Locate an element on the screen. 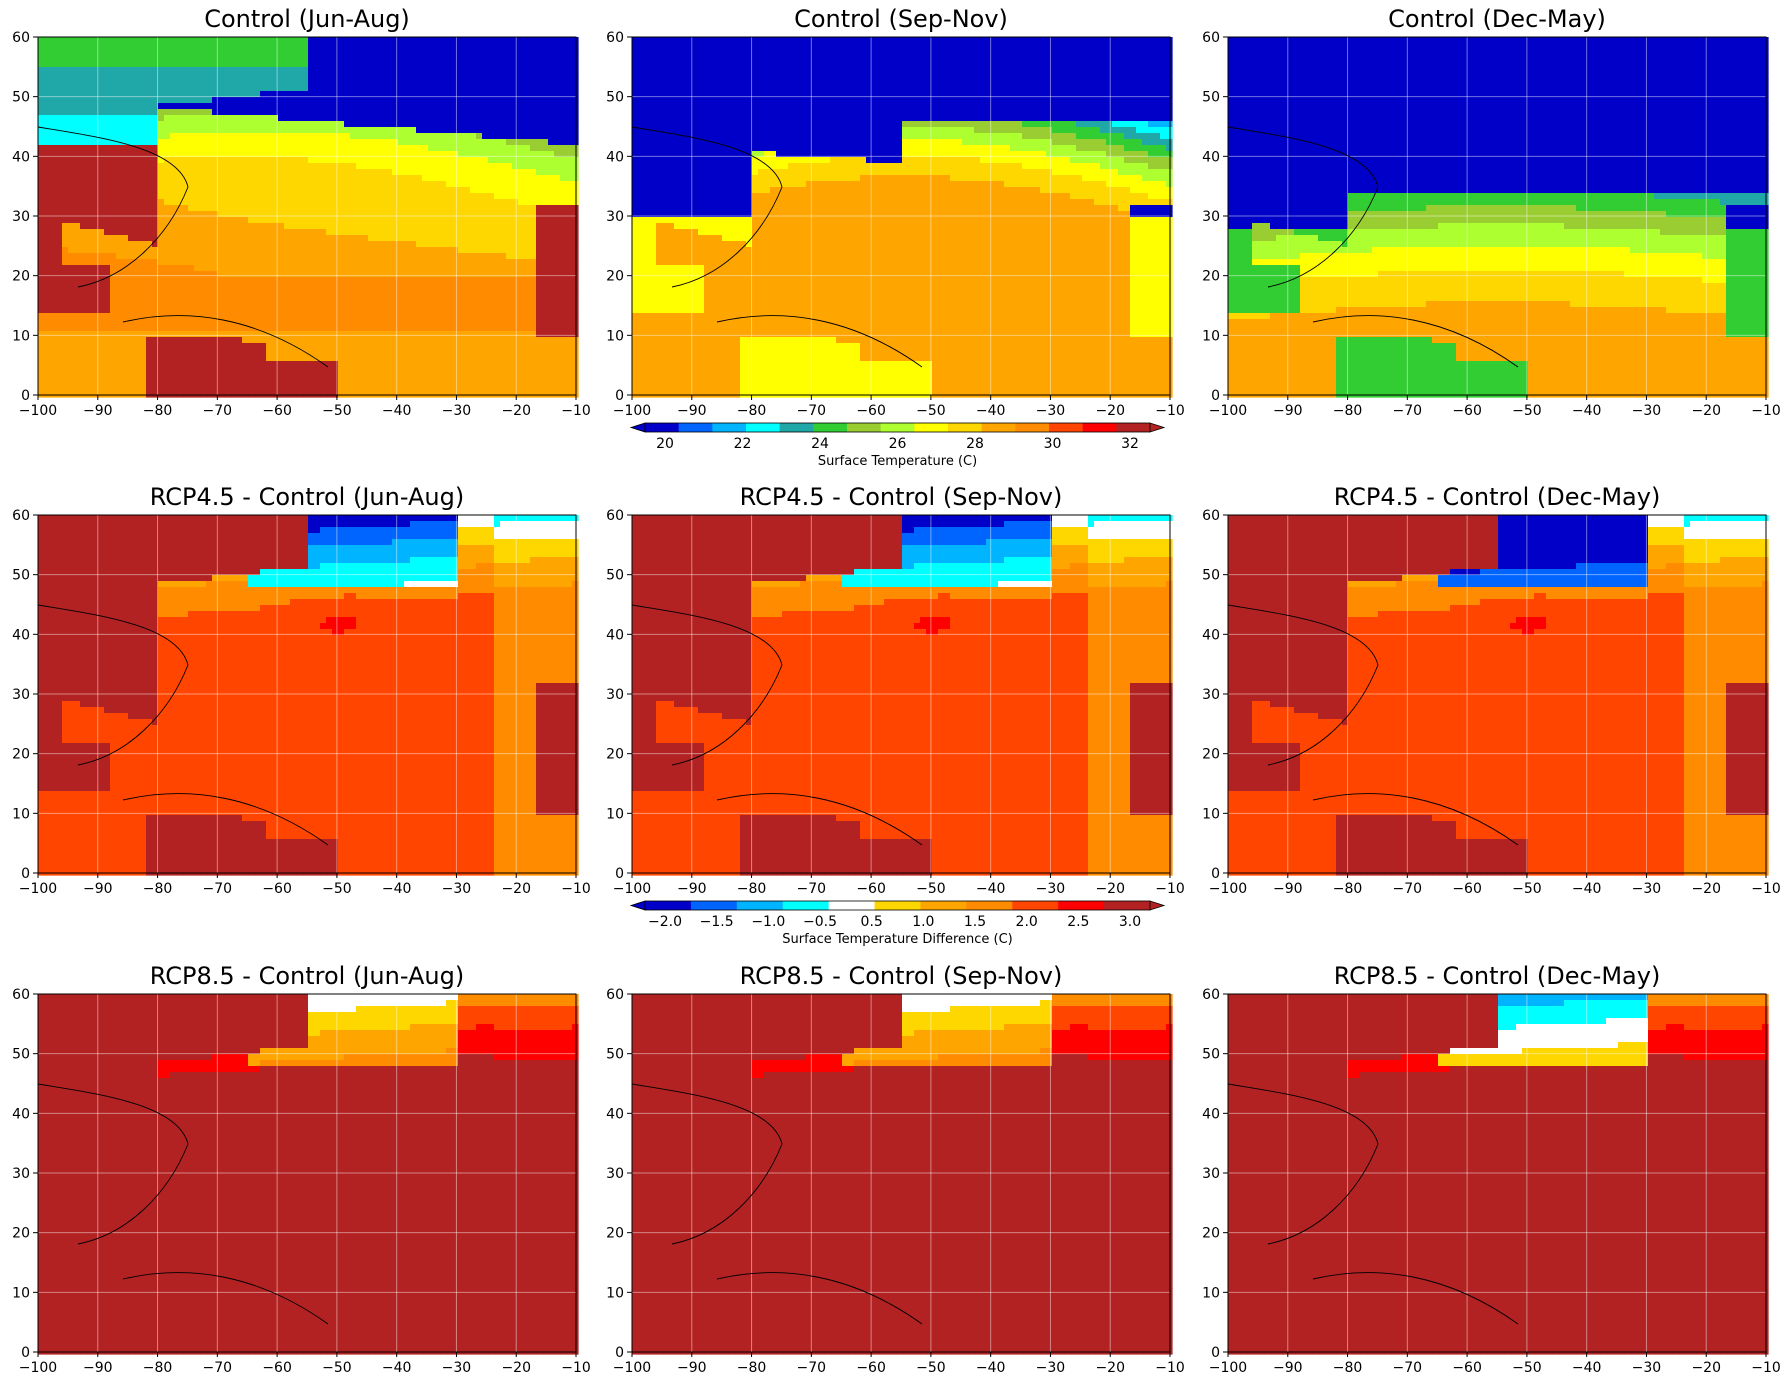 This screenshot has height=1384, width=1790. panel-title: RCP4.5 - Control (Jun-Aug) is located at coordinates (307, 497).